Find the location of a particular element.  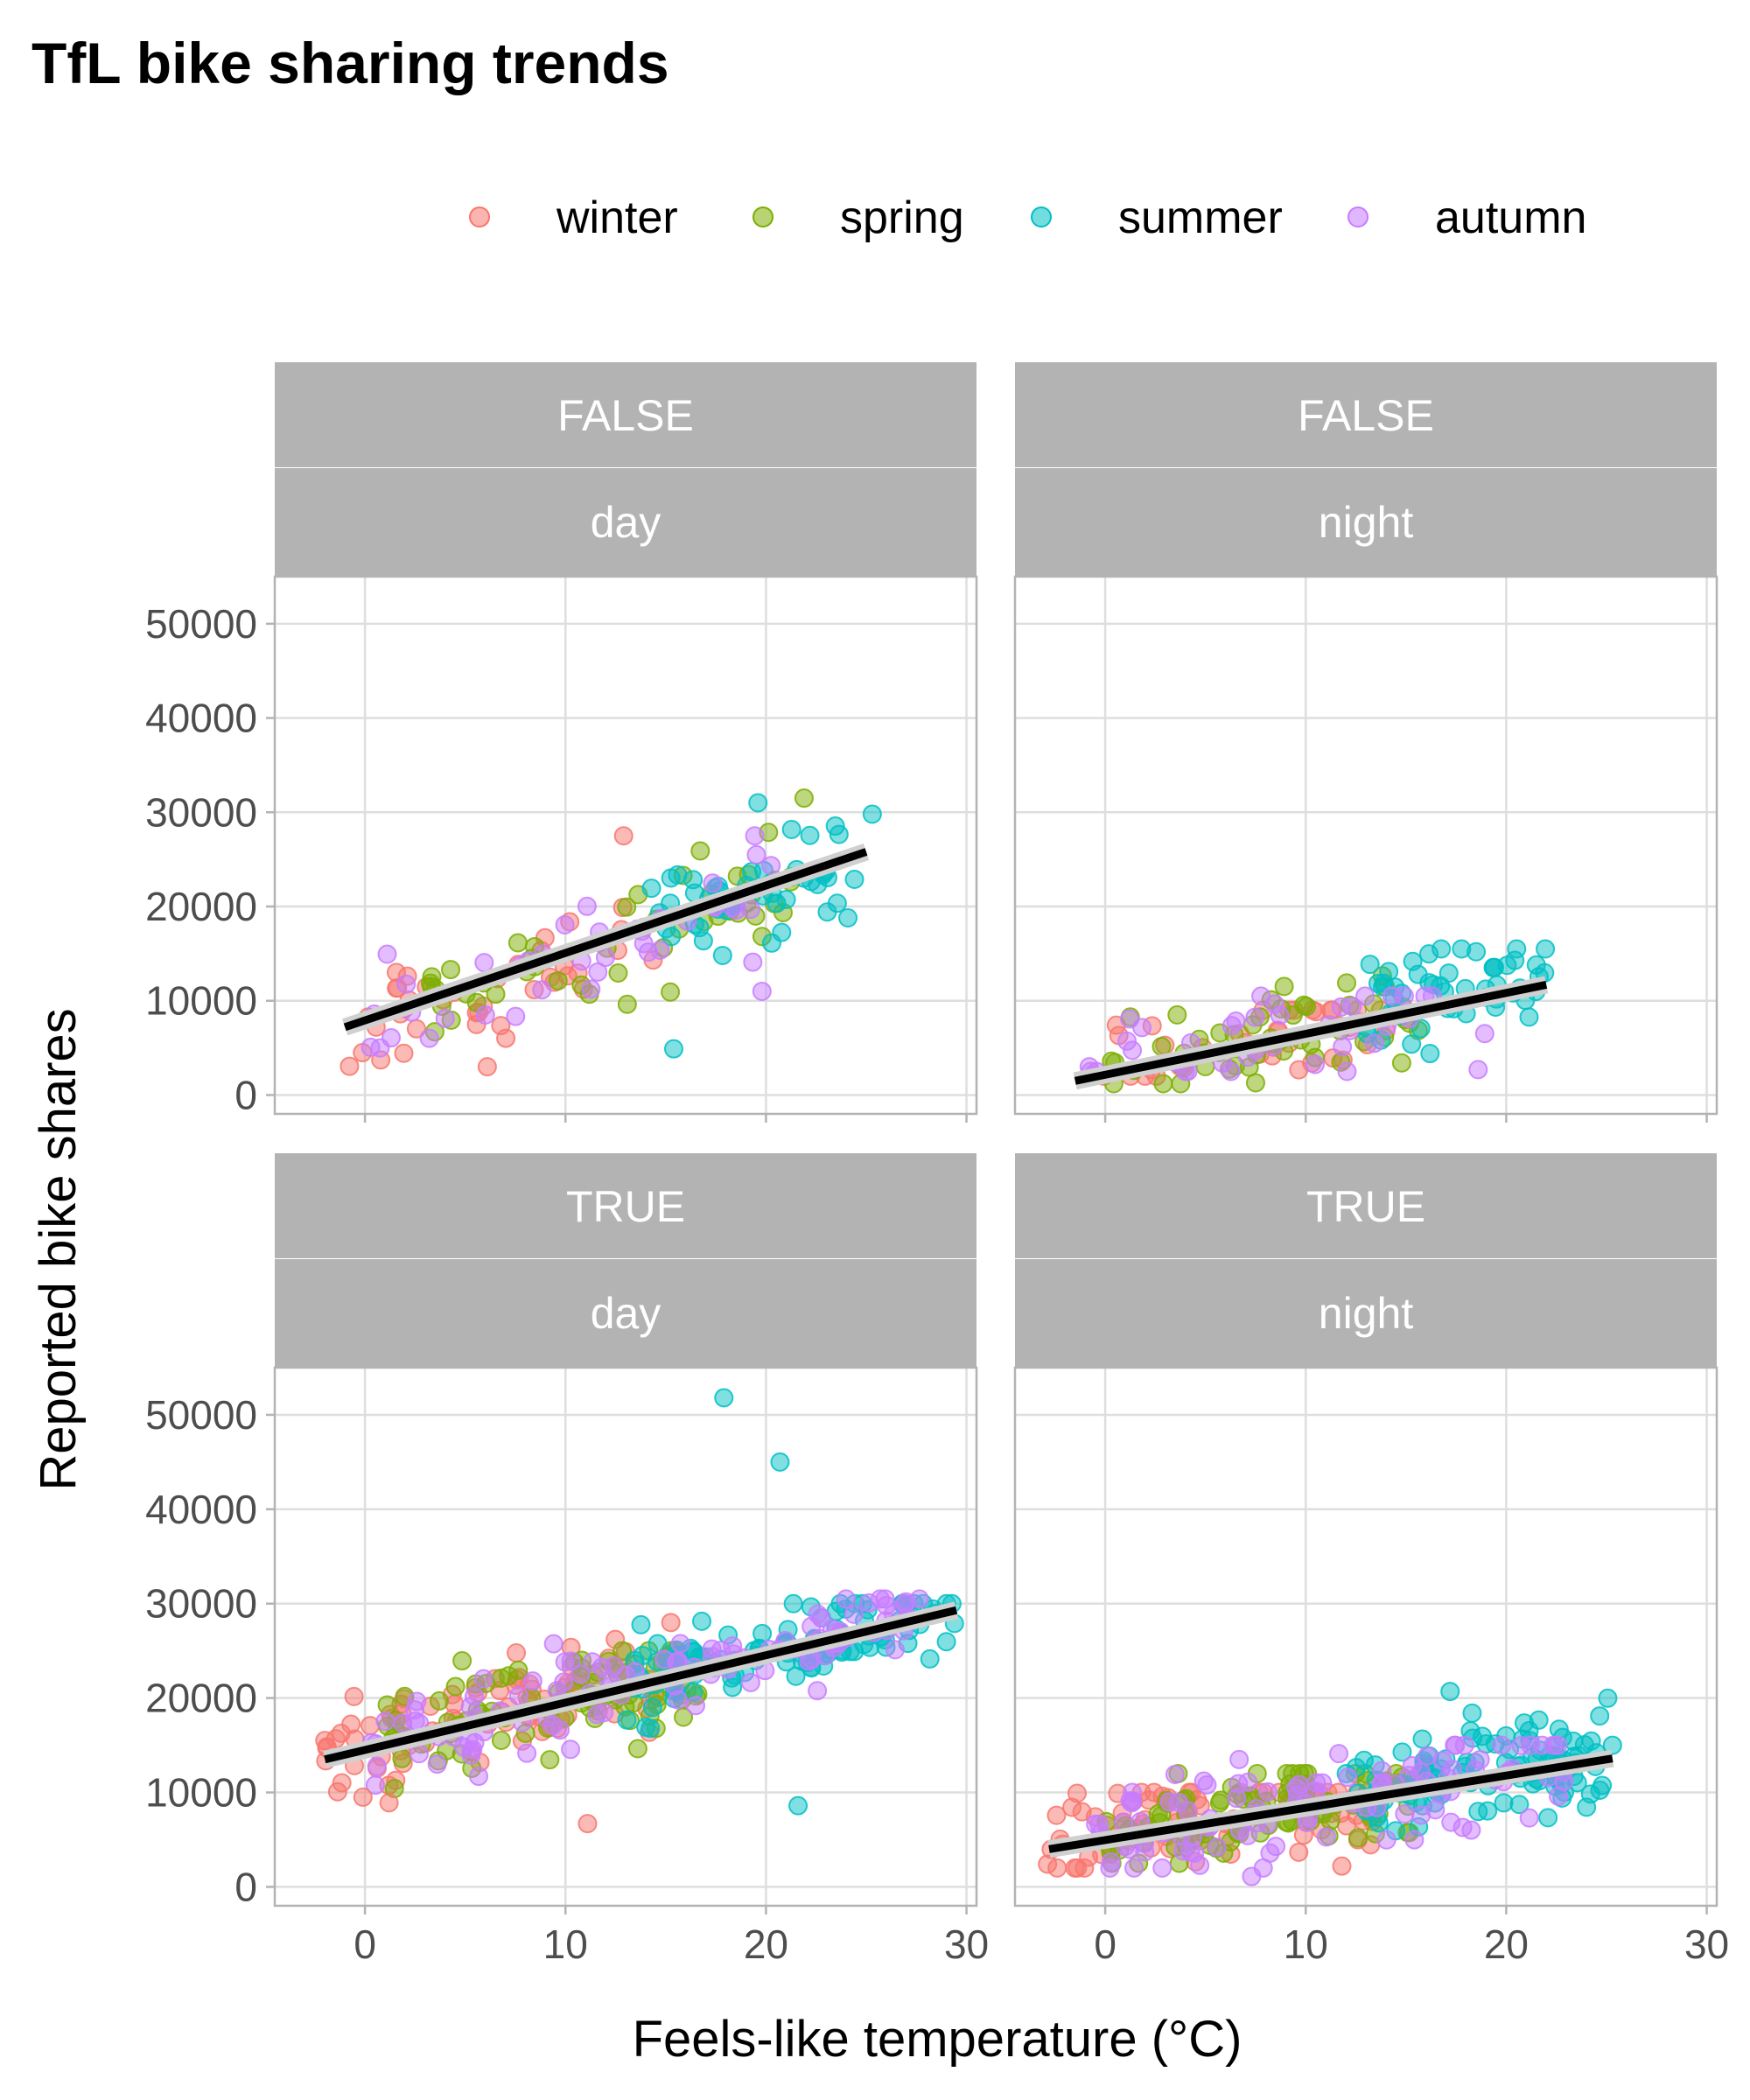

legend-key-spring is located at coordinates (763, 217).